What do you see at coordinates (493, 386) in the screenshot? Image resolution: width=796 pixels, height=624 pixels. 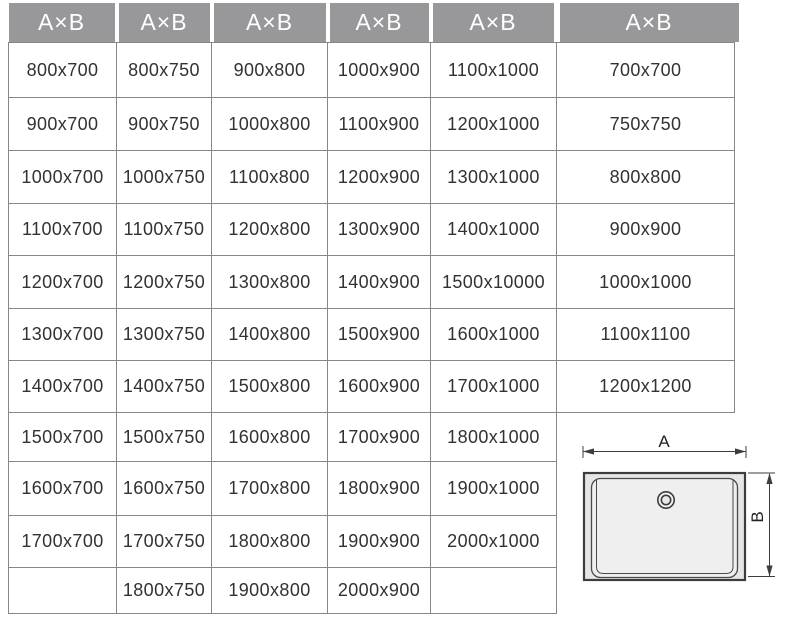 I see `size-cell: 1700x1000` at bounding box center [493, 386].